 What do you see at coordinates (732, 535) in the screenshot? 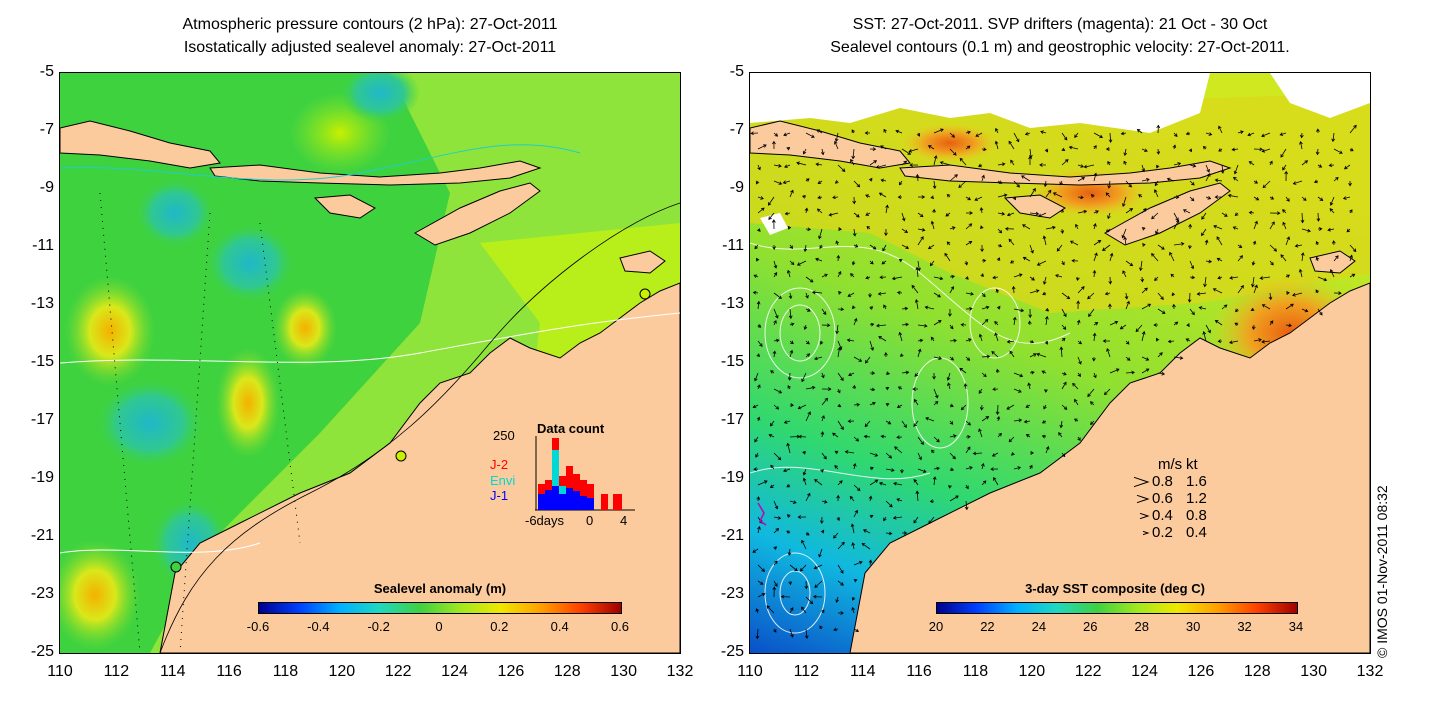
I see `y-axis-label: -21` at bounding box center [732, 535].